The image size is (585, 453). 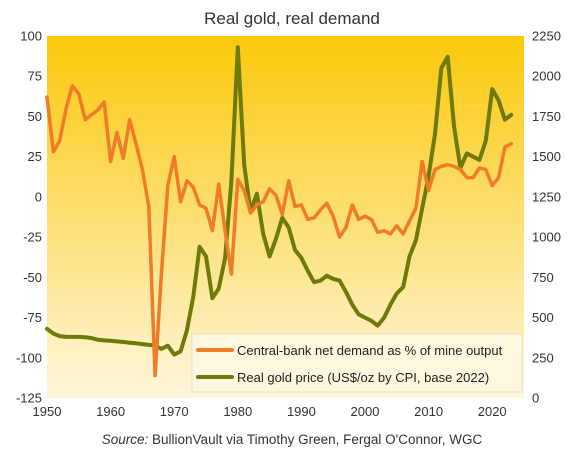 I want to click on x-tick-label: 2020, so click(x=492, y=411).